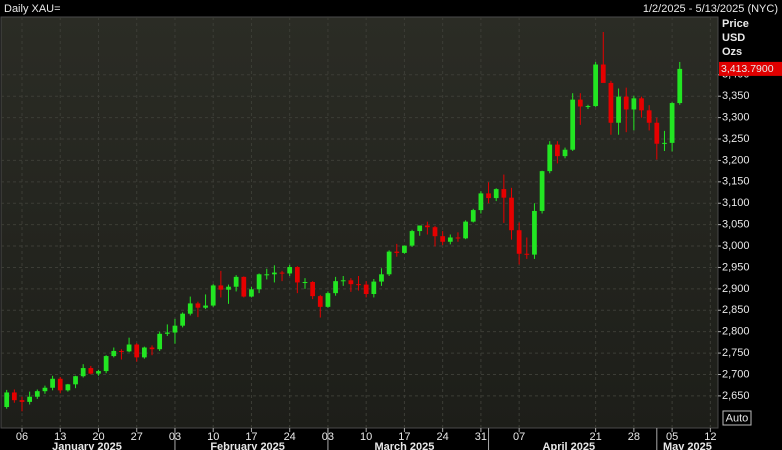 The image size is (782, 450). Describe the element at coordinates (247, 445) in the screenshot. I see `month-label: February 2025` at that location.